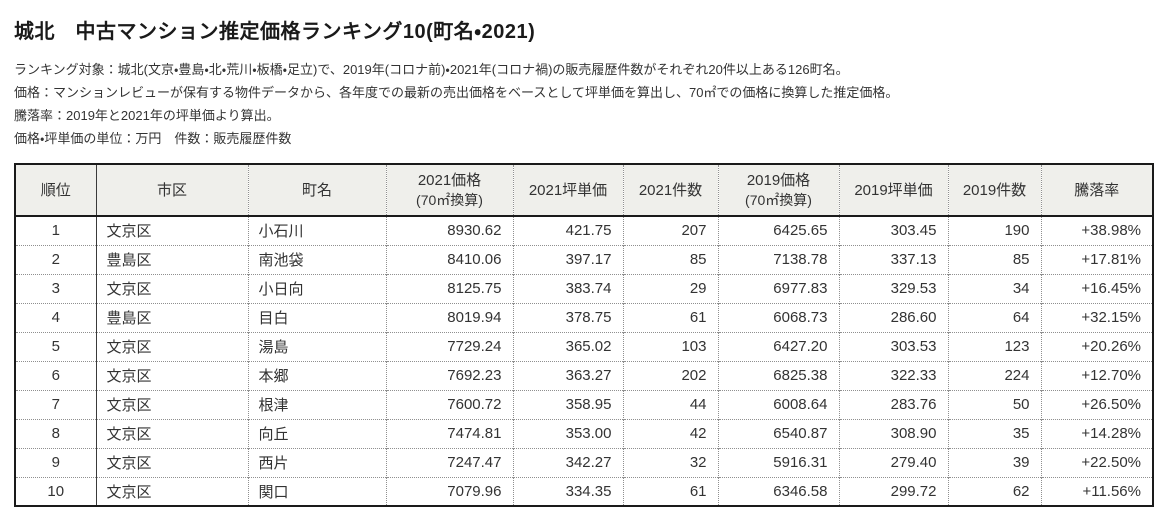  I want to click on column-header-rank: 順位, so click(56, 190).